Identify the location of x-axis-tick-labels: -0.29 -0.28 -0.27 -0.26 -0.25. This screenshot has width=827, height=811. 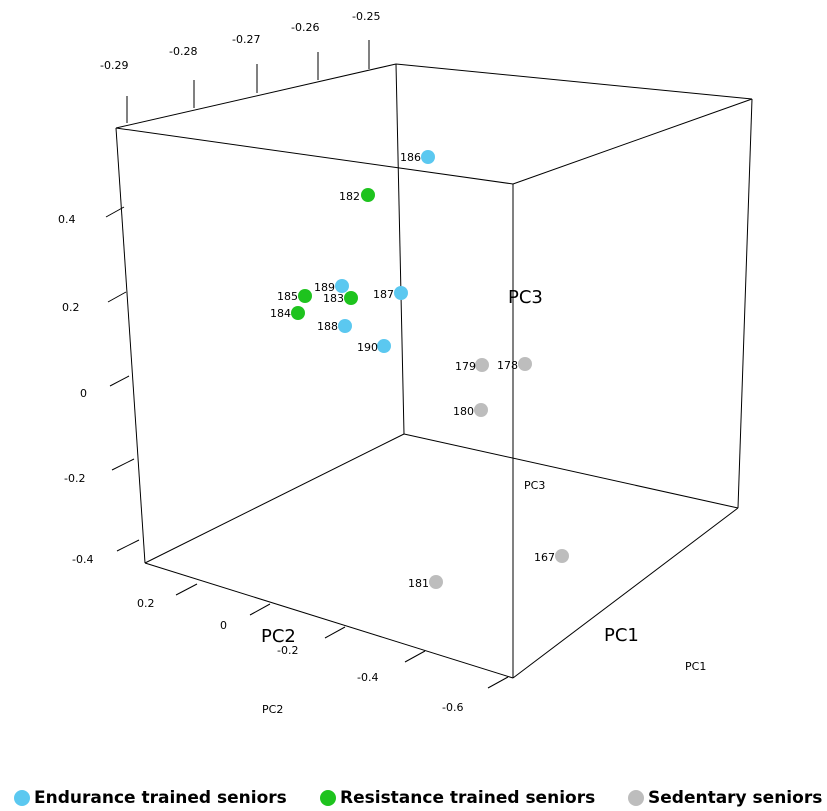
(240, 41).